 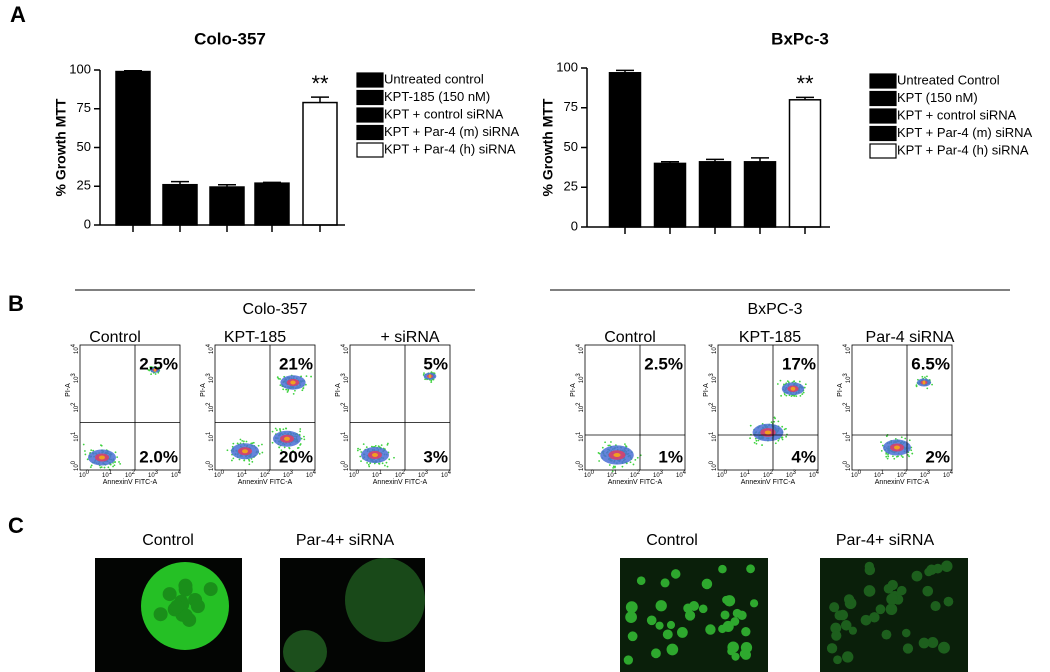 I want to click on x-tick-label: 104, so click(x=446, y=474).